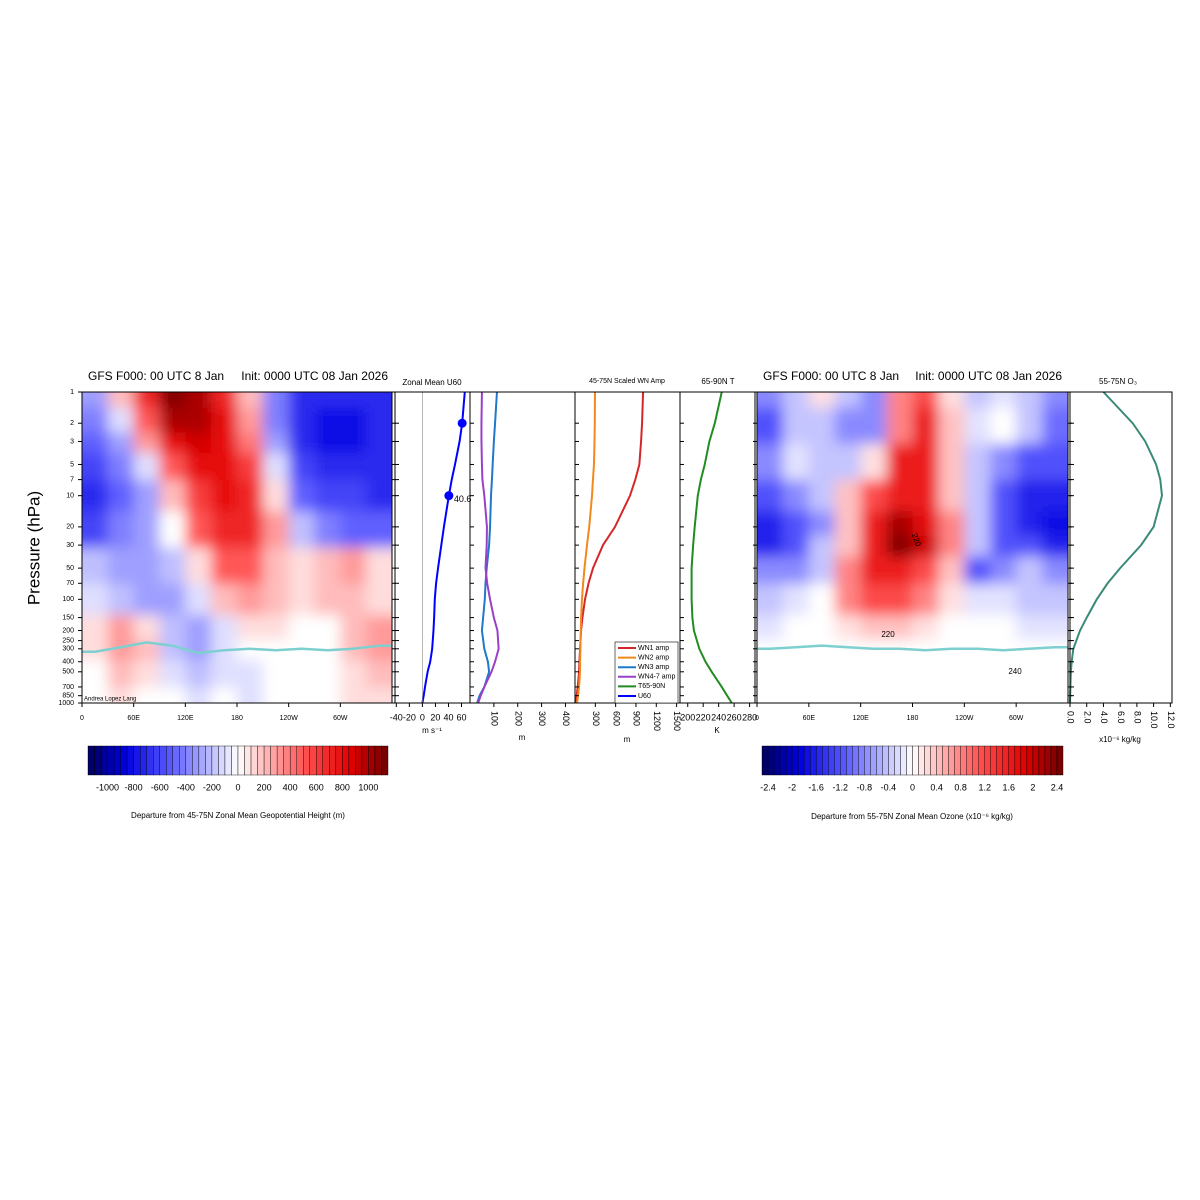  Describe the element at coordinates (653, 667) in the screenshot. I see `legend-entry: WN3 amp` at that location.